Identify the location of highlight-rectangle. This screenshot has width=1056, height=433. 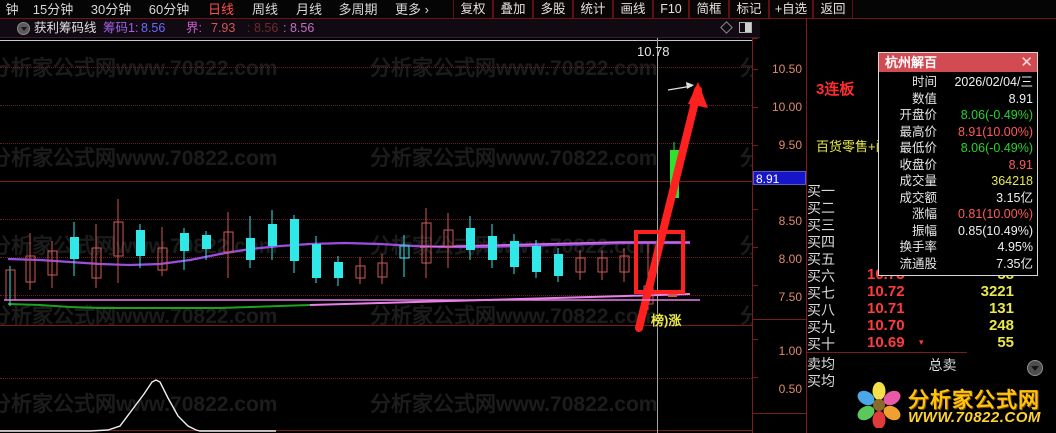
(659, 262).